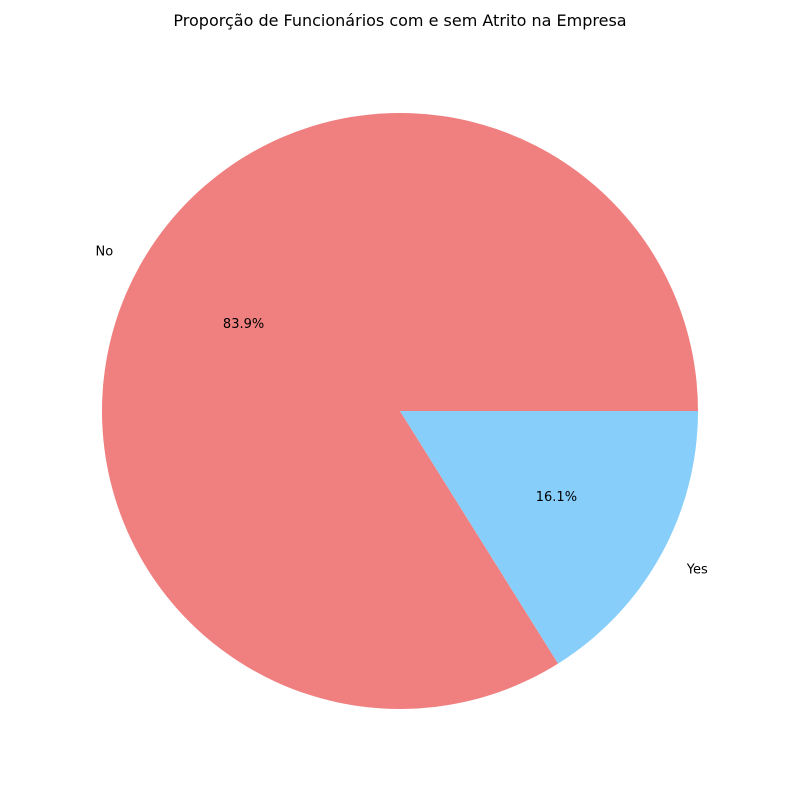 This screenshot has height=804, width=800. Describe the element at coordinates (556, 497) in the screenshot. I see `slice-percent-yes: 16.1%` at that location.